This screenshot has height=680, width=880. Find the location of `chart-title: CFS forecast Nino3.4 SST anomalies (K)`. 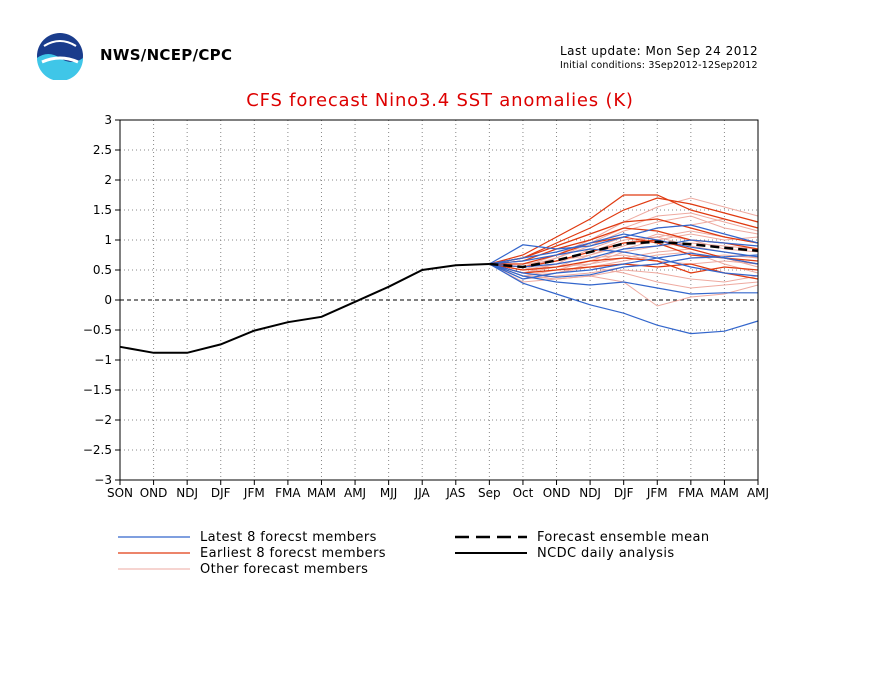

chart-title: CFS forecast Nino3.4 SST anomalies (K) is located at coordinates (440, 100).